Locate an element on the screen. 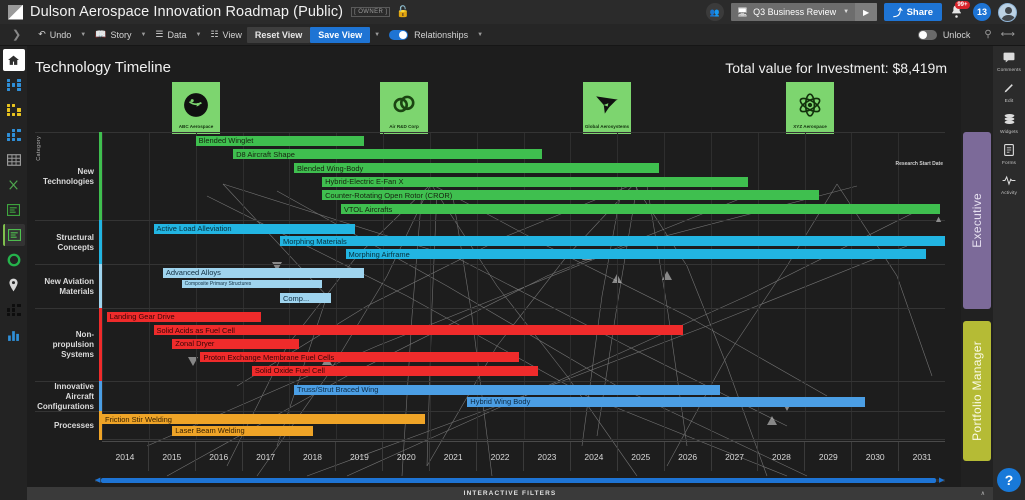  sidebar-item-scissors is located at coordinates (14, 185).